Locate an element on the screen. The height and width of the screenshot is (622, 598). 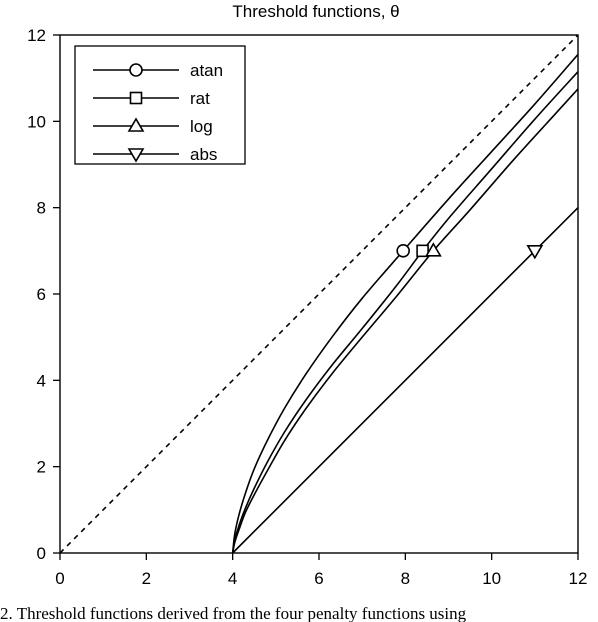
legend-item-abs: abs is located at coordinates (155, 154).